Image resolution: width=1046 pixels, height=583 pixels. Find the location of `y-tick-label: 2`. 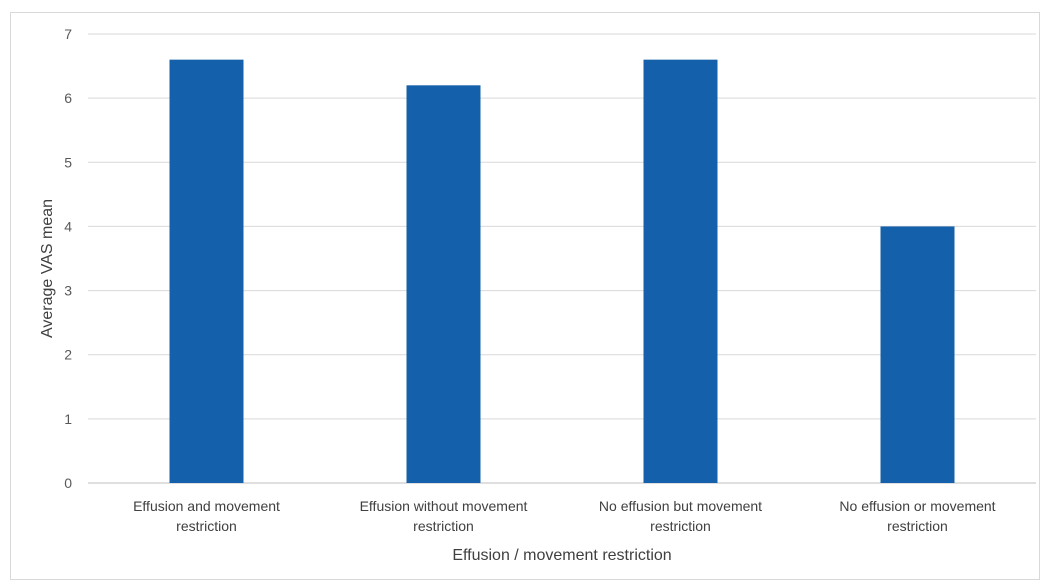

y-tick-label: 2 is located at coordinates (68, 355).